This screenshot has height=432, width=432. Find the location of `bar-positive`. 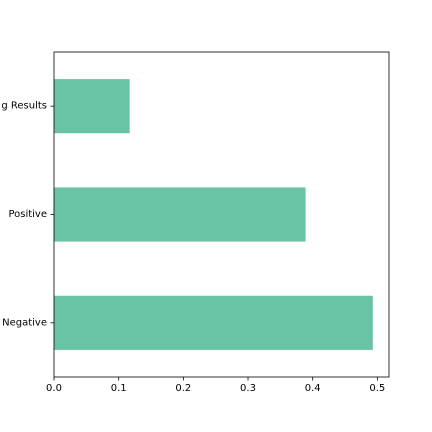

bar-positive is located at coordinates (180, 214).